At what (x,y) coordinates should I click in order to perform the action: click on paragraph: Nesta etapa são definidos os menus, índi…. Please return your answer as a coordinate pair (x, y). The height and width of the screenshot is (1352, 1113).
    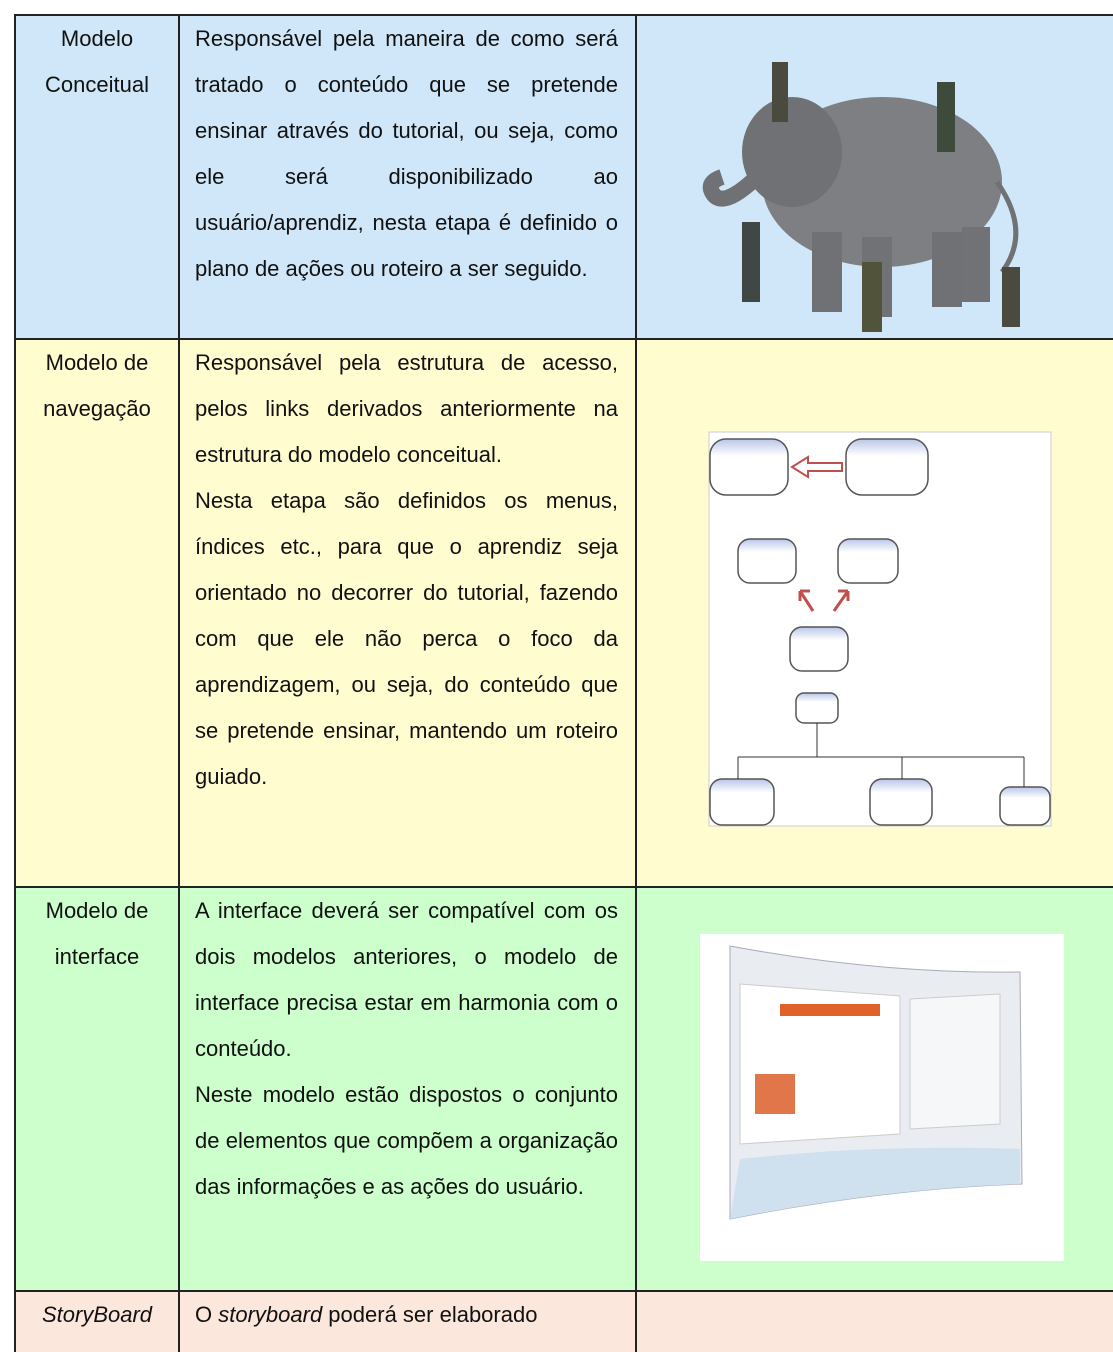
    Looking at the image, I should click on (406, 638).